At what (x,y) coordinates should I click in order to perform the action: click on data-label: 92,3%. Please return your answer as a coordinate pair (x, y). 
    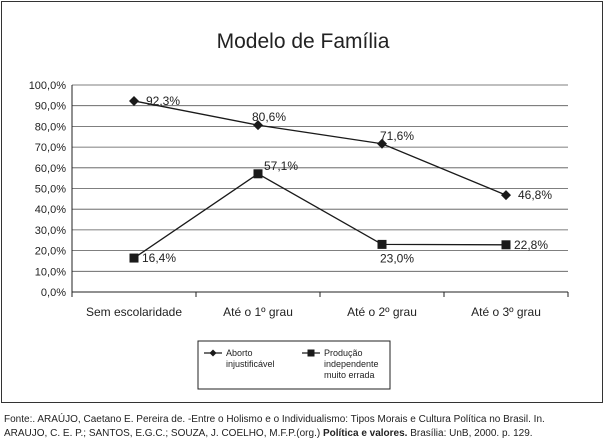
    Looking at the image, I should click on (163, 101).